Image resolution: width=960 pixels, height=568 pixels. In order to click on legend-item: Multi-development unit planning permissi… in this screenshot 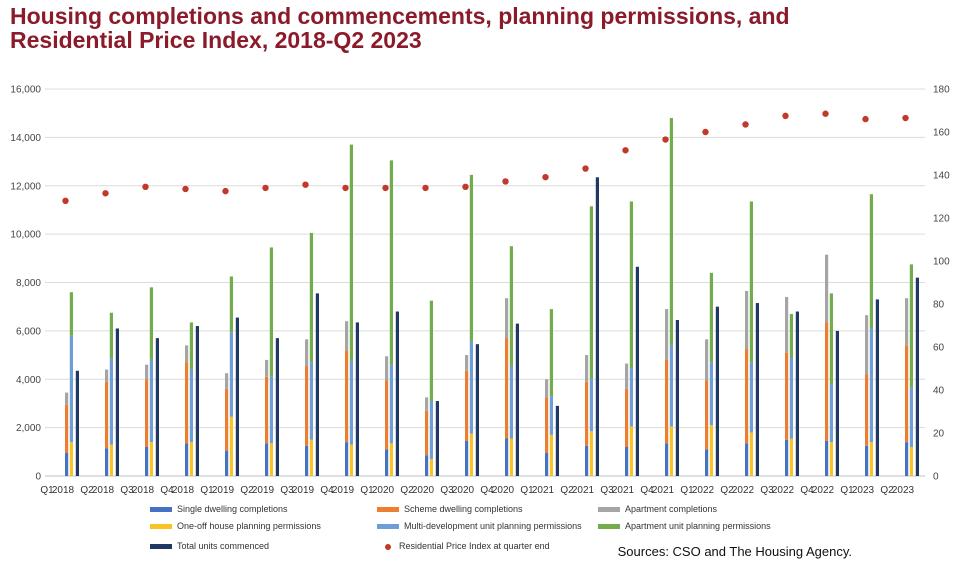, I will do `click(479, 526)`.